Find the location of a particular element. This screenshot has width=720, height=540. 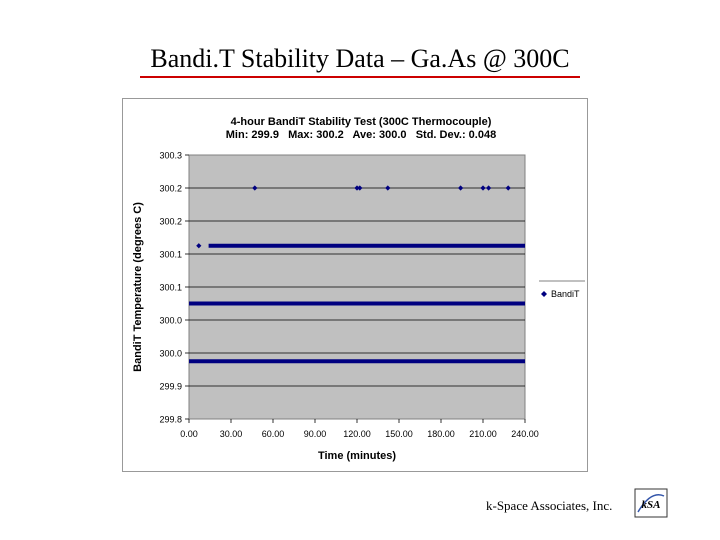

x-tick-label: 210.00 is located at coordinates (483, 434).